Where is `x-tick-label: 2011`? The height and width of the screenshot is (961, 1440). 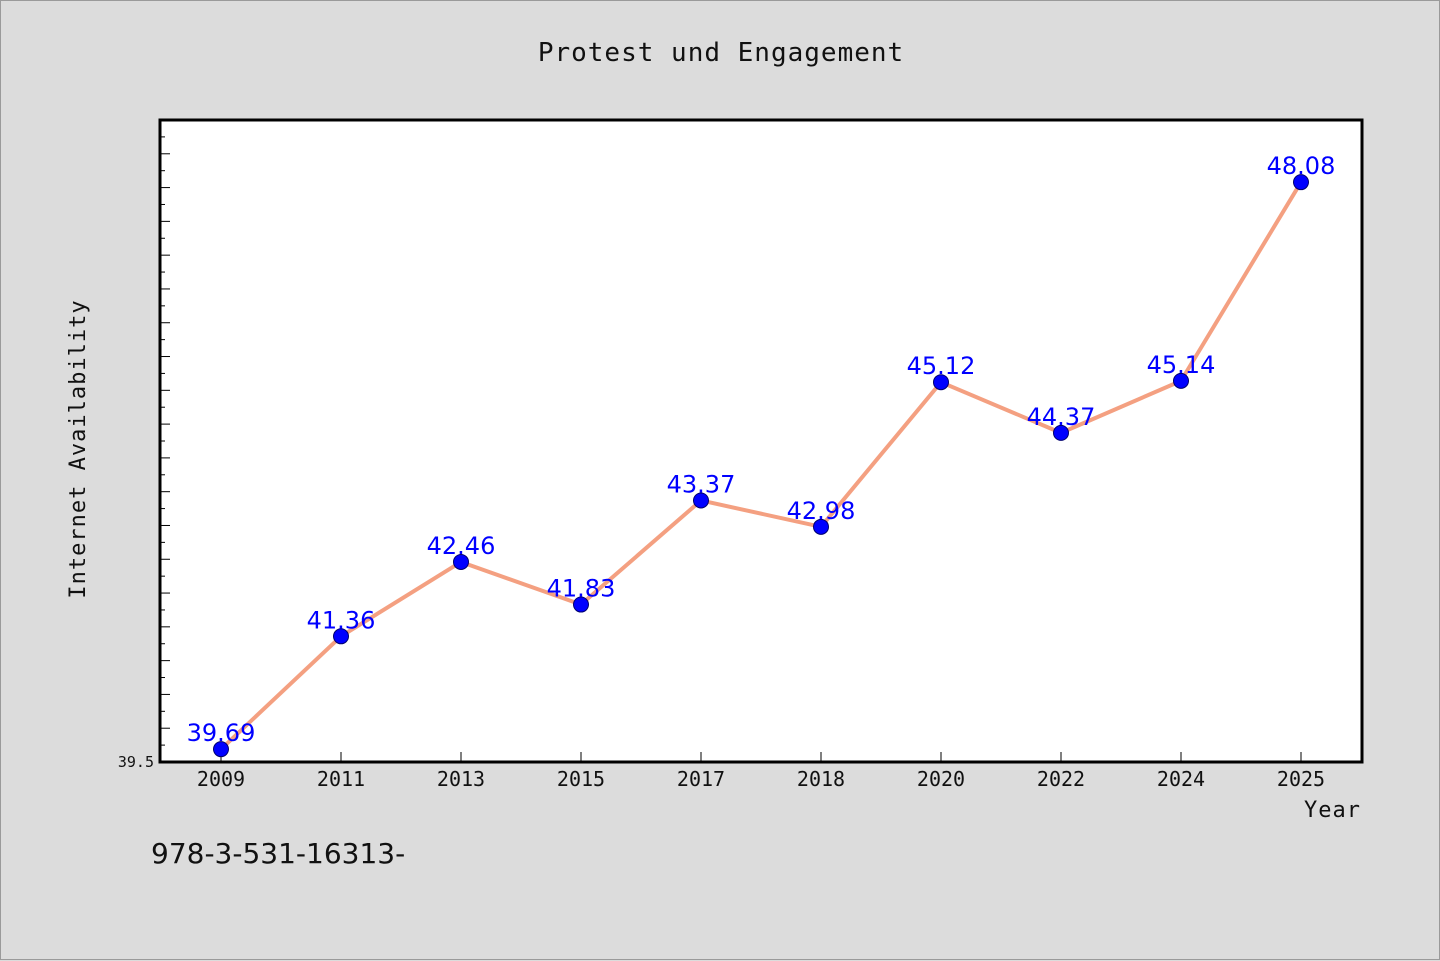
x-tick-label: 2011 is located at coordinates (341, 779).